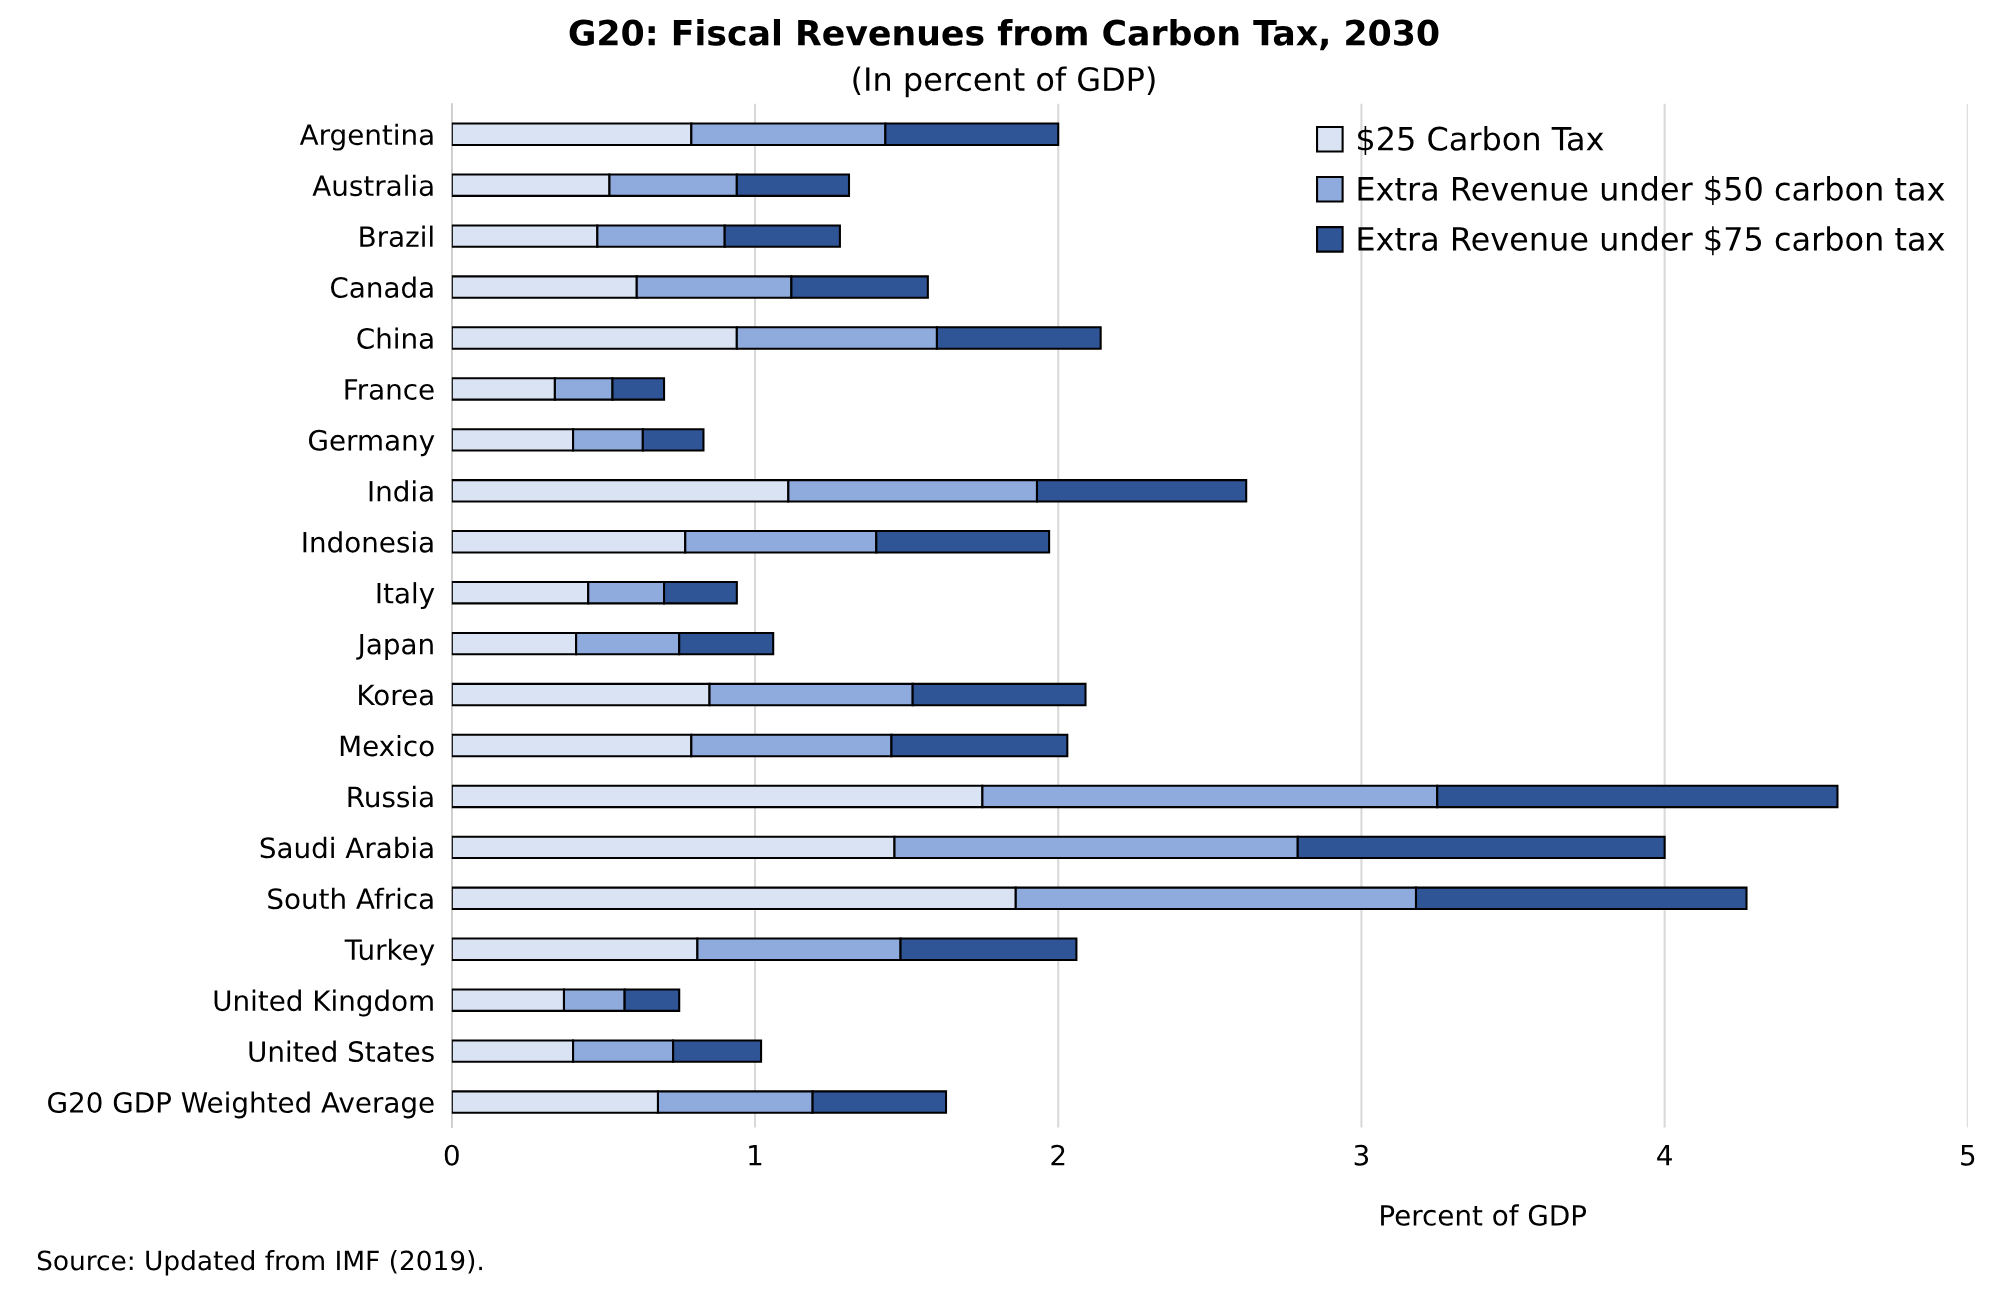 The image size is (2008, 1296). What do you see at coordinates (1664, 1155) in the screenshot?
I see `x-tick-label: 4` at bounding box center [1664, 1155].